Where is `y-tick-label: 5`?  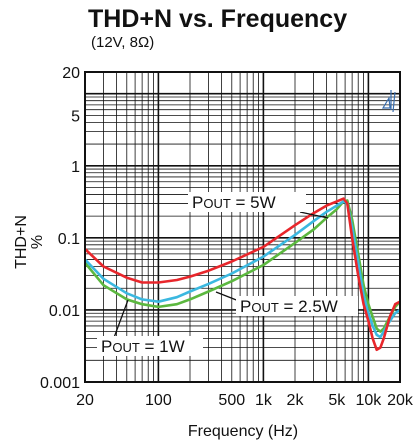
y-tick-label: 5 is located at coordinates (75, 116).